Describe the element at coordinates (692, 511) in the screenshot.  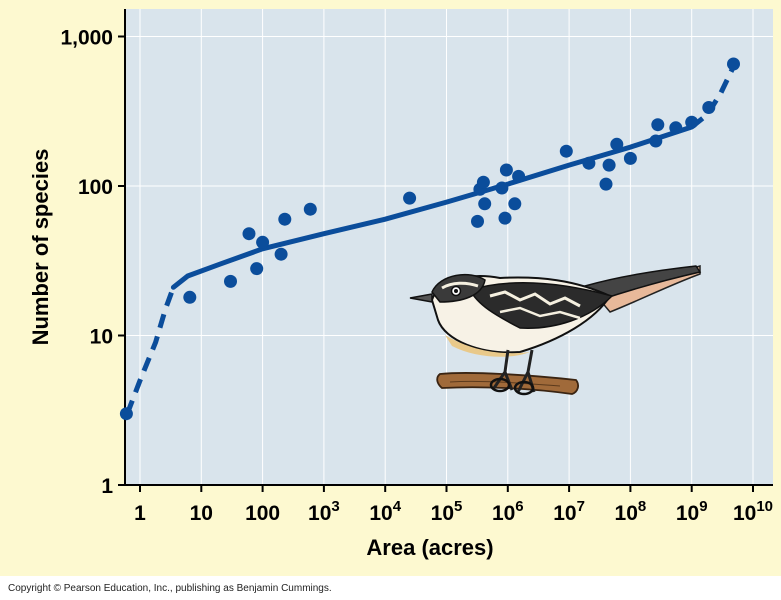
I see `x-tick-label: 10⁹` at that location.